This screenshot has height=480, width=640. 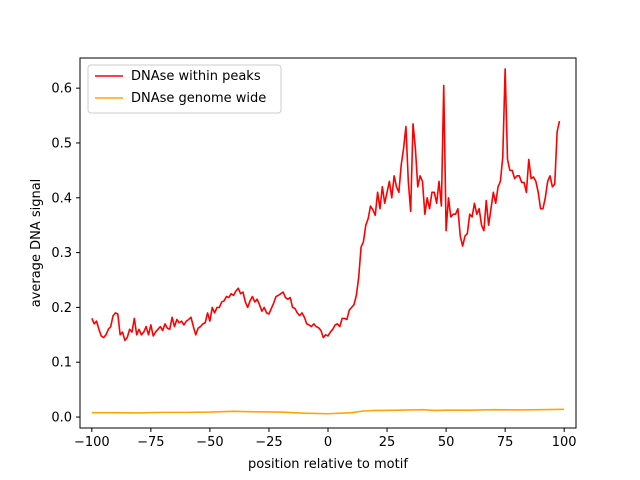 What do you see at coordinates (36, 243) in the screenshot?
I see `y-axis-label: average DNA signal` at bounding box center [36, 243].